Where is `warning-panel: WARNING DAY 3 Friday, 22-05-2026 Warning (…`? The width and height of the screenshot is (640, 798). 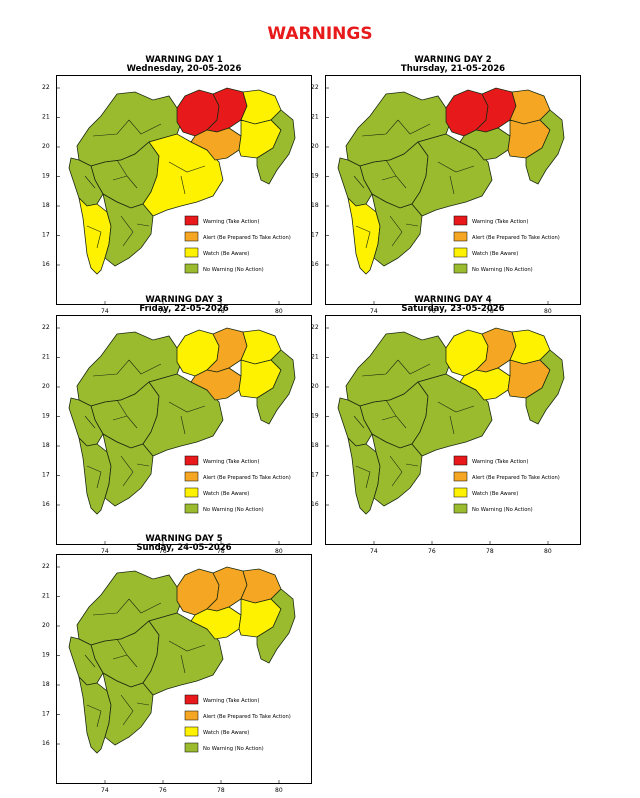
warning-panel: WARNING DAY 3 Friday, 22-05-2026 Warning (… is located at coordinates (177, 425).